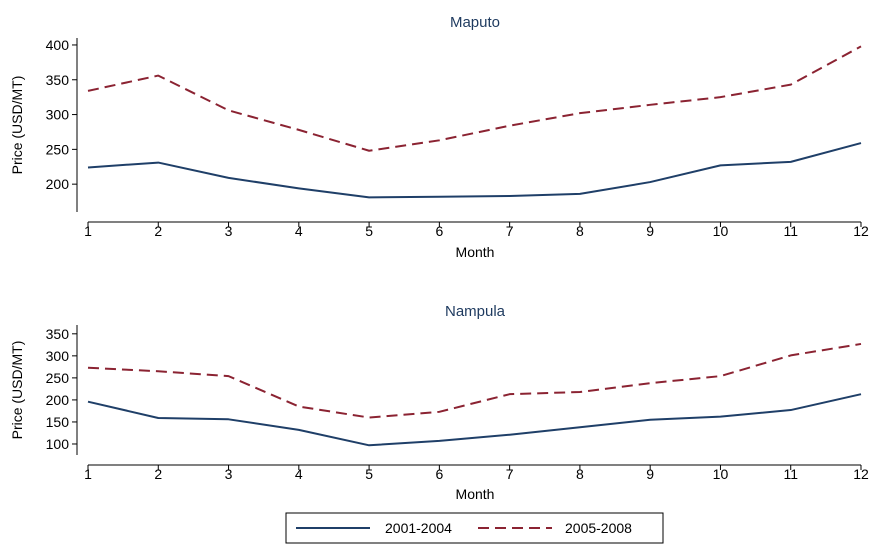  I want to click on y-tick-label: 100, so click(58, 444).